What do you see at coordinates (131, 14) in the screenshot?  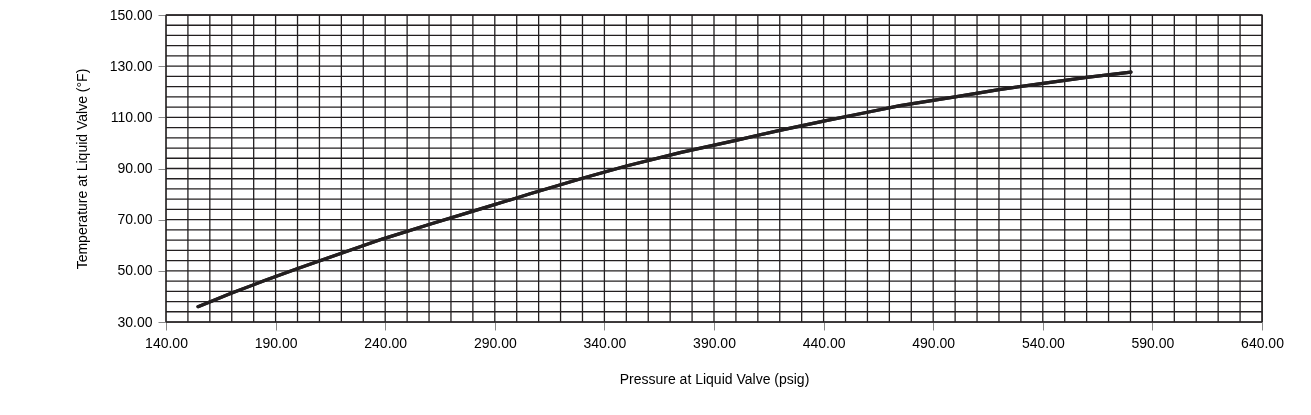 I see `y-tick-label: 150.00` at bounding box center [131, 14].